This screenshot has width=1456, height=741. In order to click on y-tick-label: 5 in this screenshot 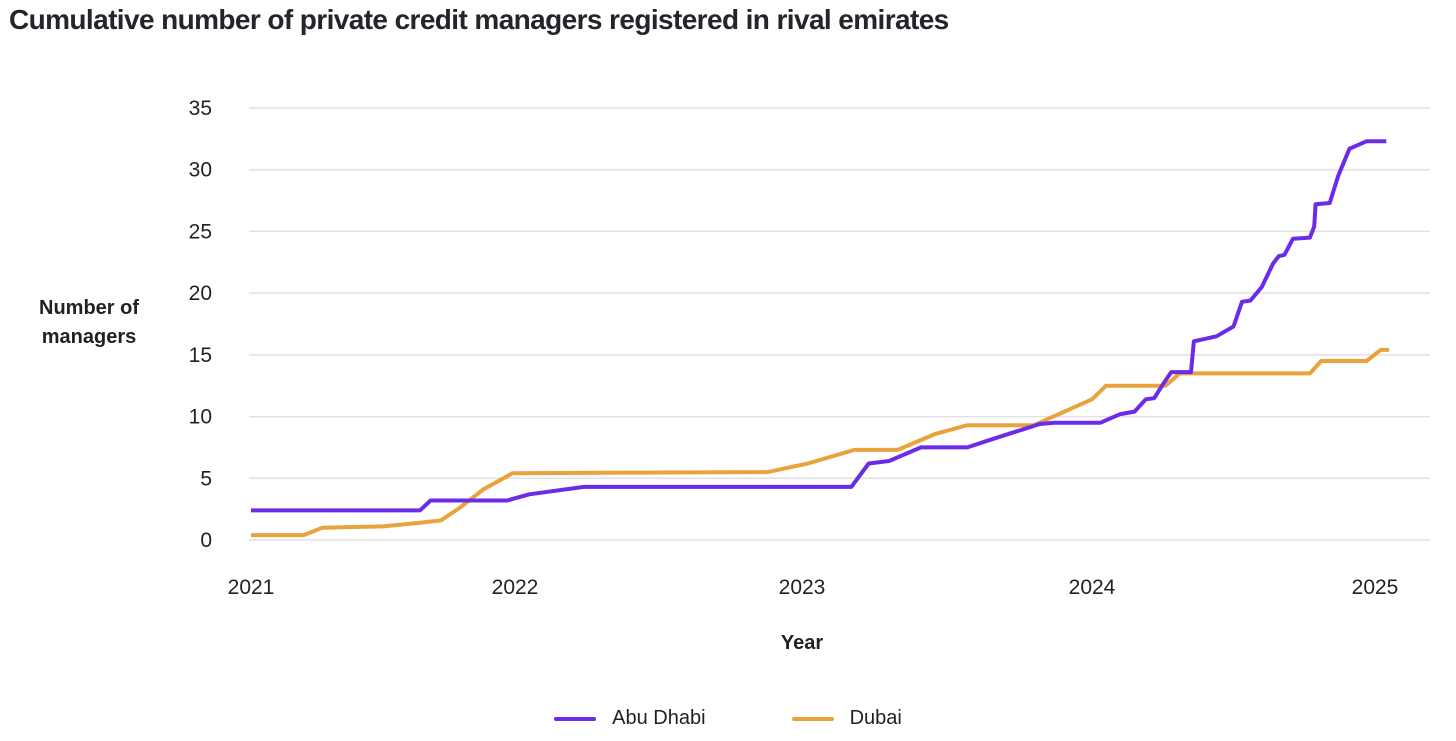, I will do `click(206, 478)`.